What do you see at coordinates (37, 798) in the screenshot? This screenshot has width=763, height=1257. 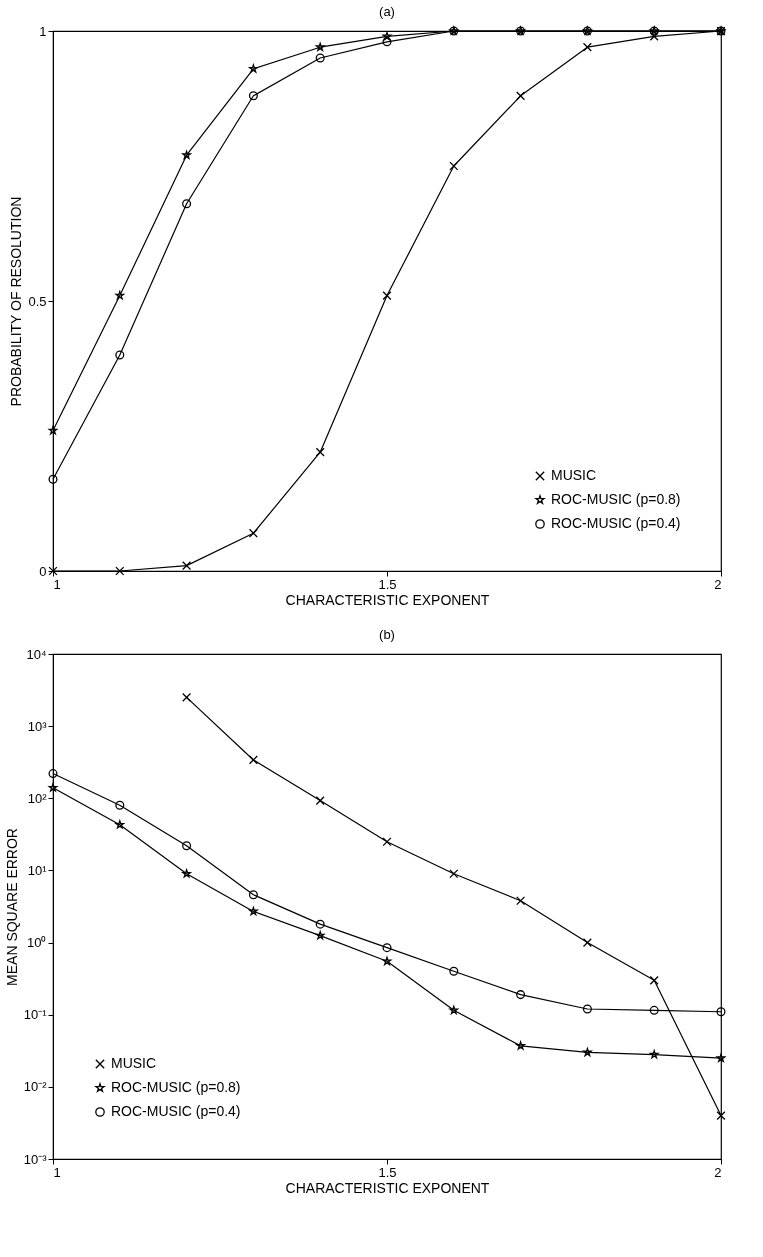 I see `y-tick-label: 10²` at bounding box center [37, 798].